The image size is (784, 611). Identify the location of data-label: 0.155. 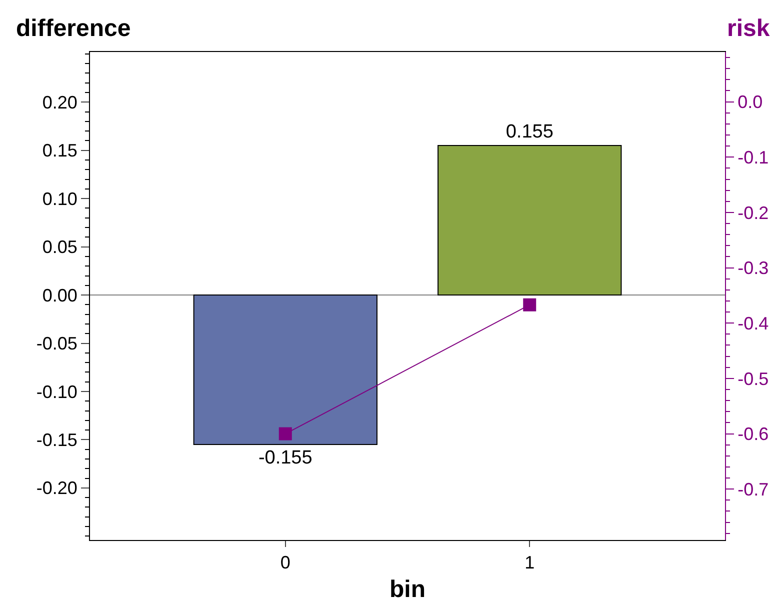
(530, 132).